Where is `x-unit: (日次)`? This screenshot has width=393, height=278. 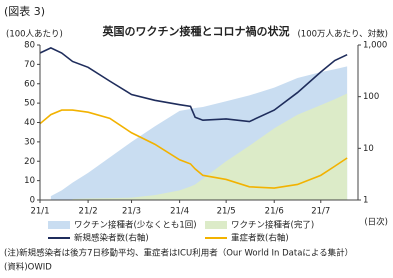 x-unit: (日次) is located at coordinates (376, 222).